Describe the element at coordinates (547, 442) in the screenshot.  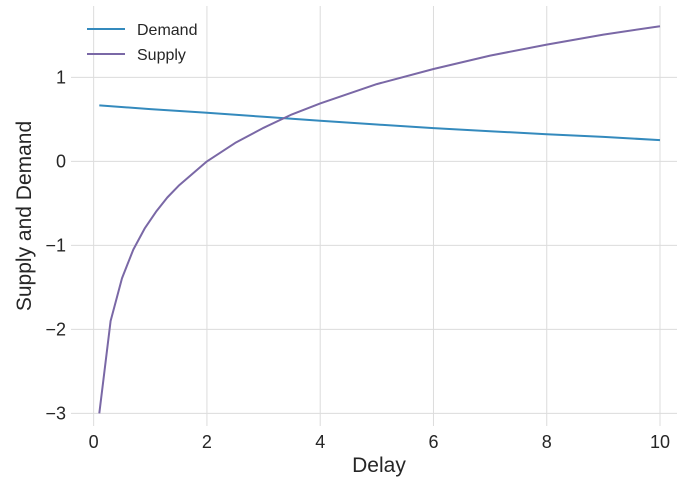
I see `x-tick-label: 8` at that location.